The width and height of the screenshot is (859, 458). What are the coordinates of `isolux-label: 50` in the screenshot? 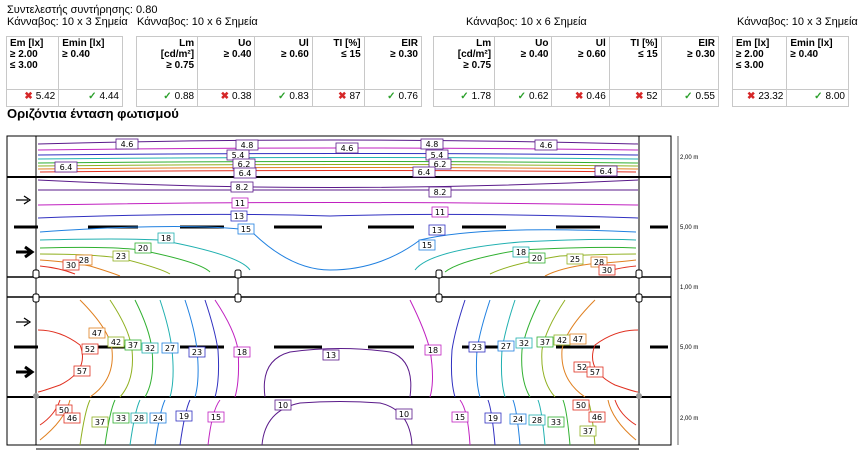 It's located at (581, 405).